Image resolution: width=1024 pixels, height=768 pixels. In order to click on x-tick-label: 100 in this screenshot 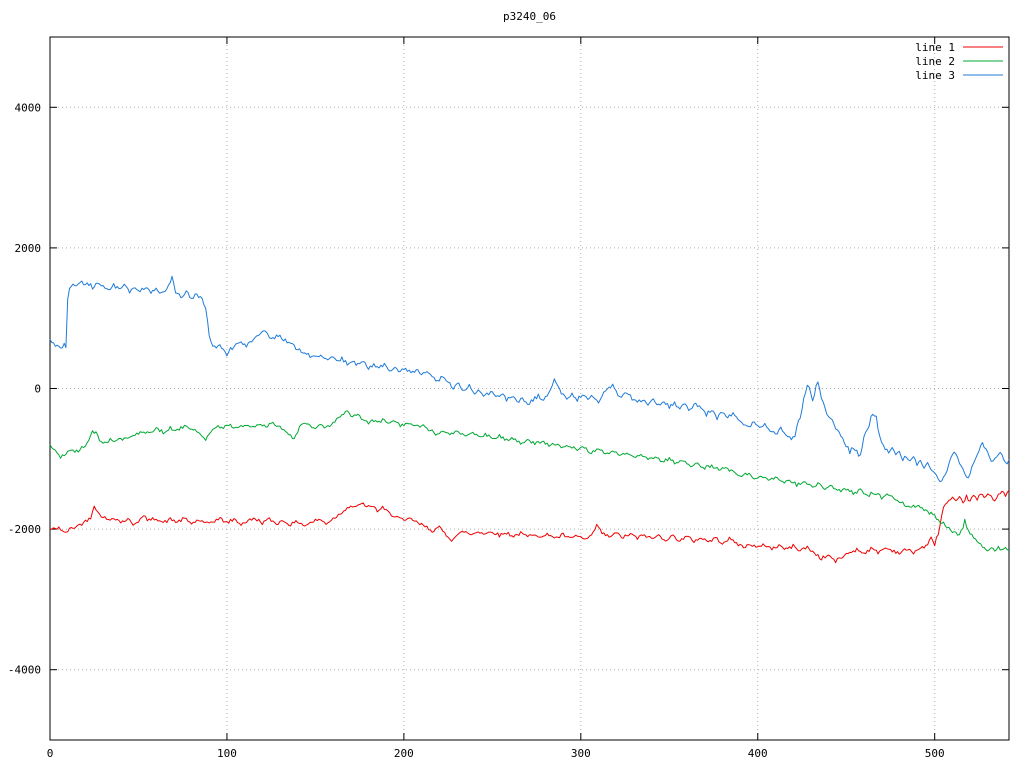, I will do `click(227, 753)`.